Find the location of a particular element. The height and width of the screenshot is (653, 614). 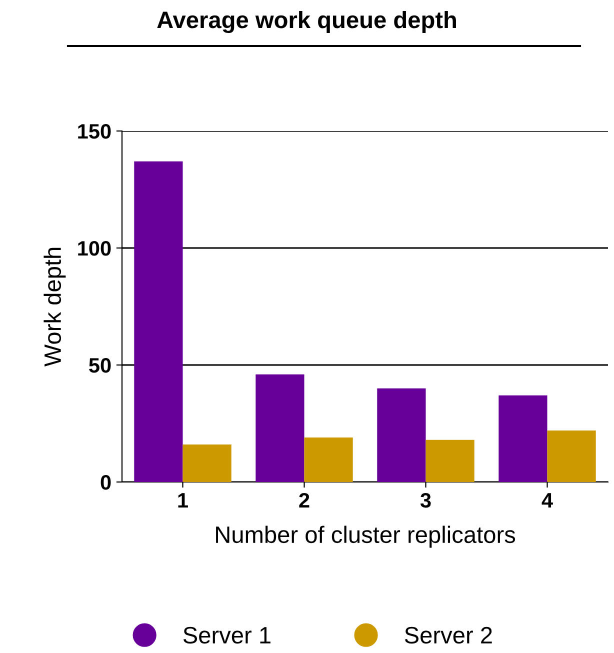

legend-label: Server 2 is located at coordinates (448, 635).